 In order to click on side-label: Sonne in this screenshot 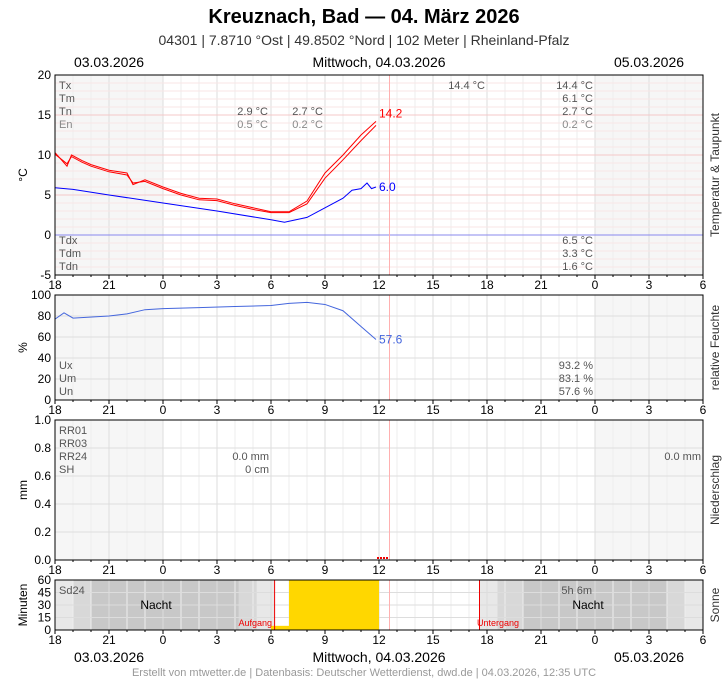, I will do `click(715, 604)`.